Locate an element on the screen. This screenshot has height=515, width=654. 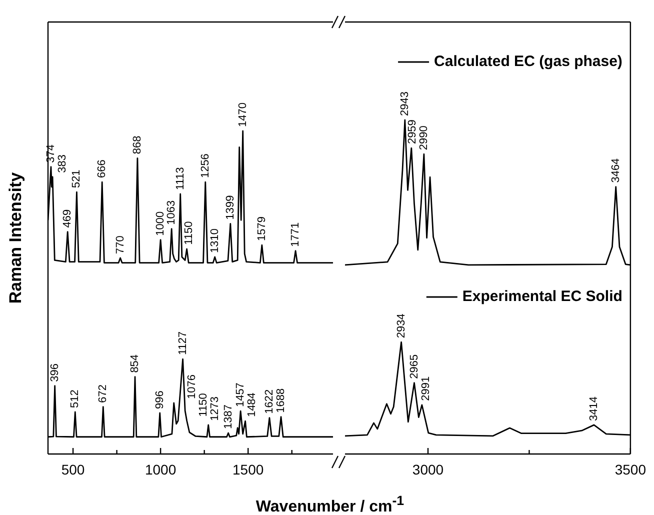
annotation: 383 is located at coordinates (62, 163).